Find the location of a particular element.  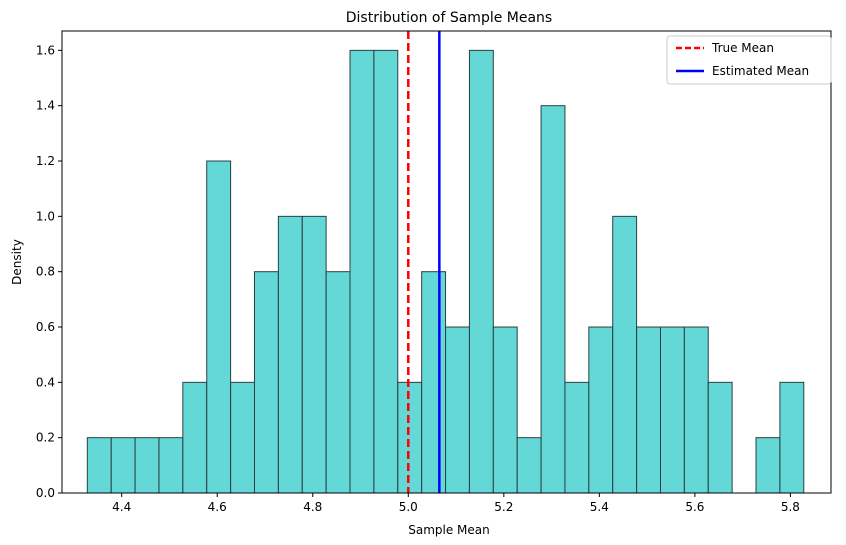

legend-box is located at coordinates (749, 60).